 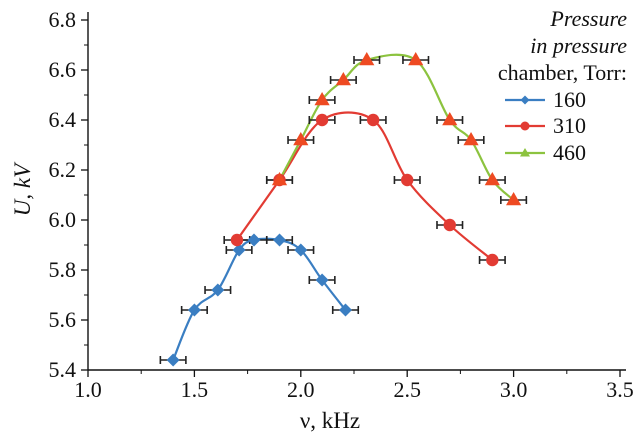 What do you see at coordinates (588, 18) in the screenshot?
I see `legend-title-line-1: Pressure` at bounding box center [588, 18].